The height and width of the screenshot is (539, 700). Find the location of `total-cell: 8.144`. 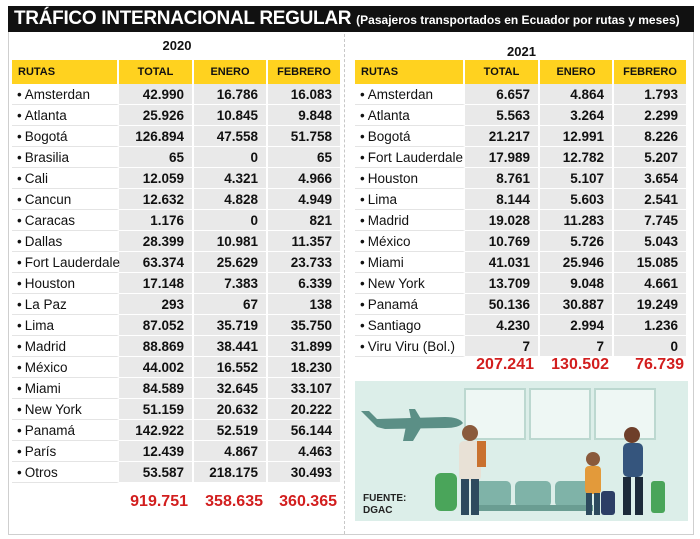

total-cell: 8.144 is located at coordinates (502, 199).